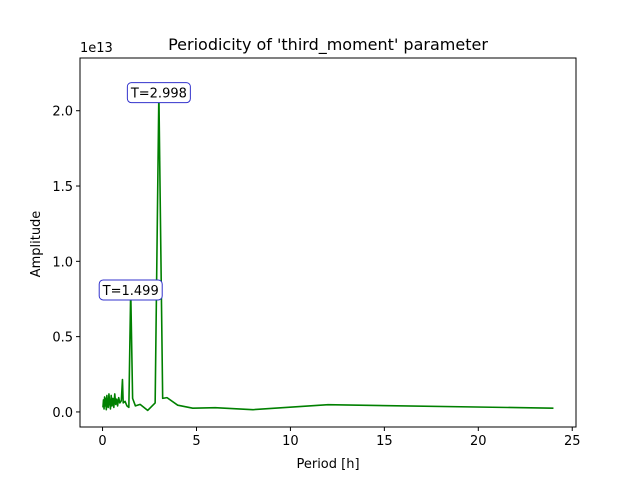  Describe the element at coordinates (96, 48) in the screenshot. I see `y-offset-text: 1e13` at that location.